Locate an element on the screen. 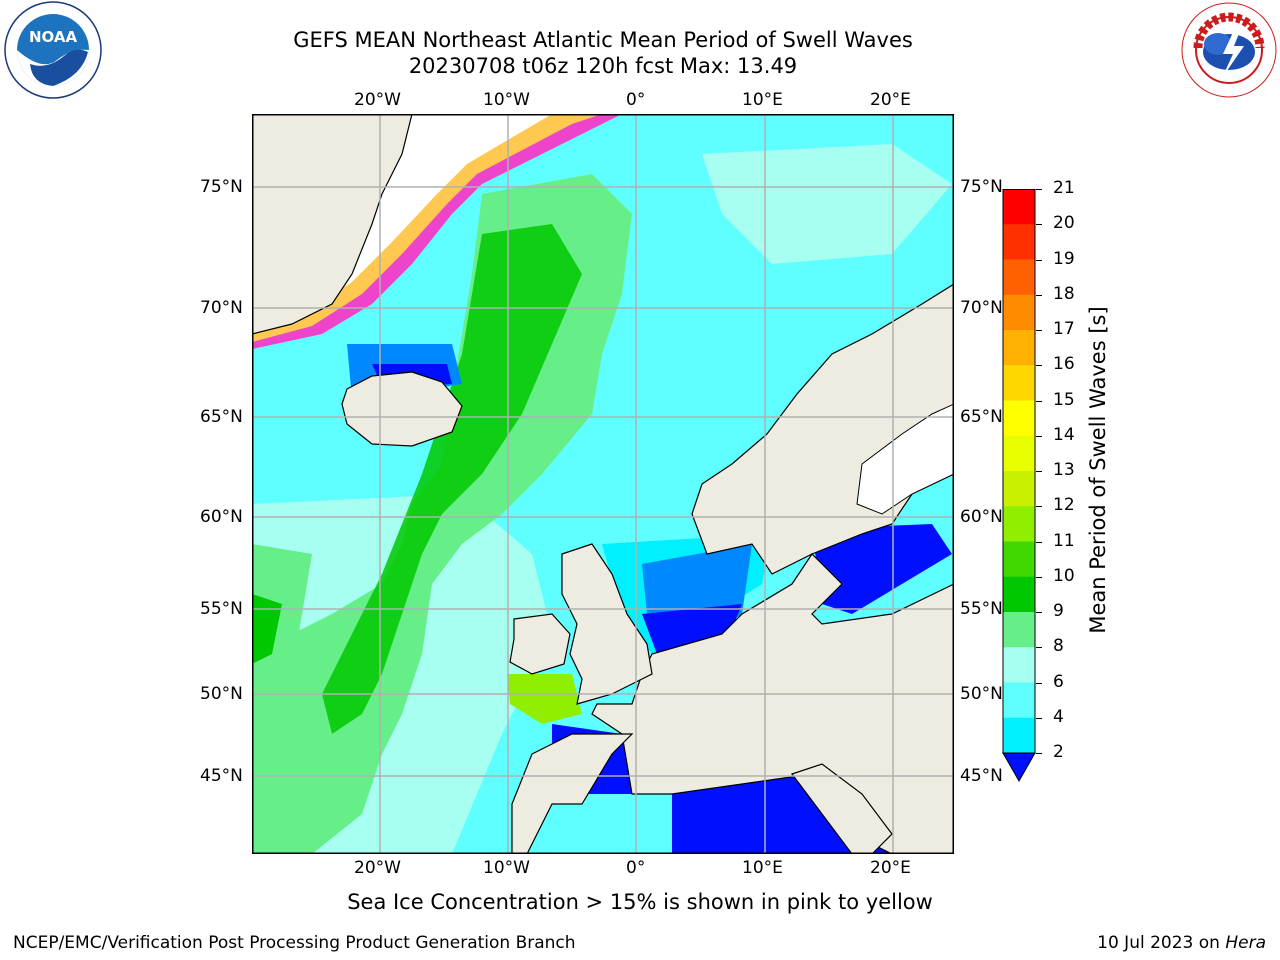 This screenshot has width=1280, height=960. lat-label-right: 50°N is located at coordinates (981, 694).